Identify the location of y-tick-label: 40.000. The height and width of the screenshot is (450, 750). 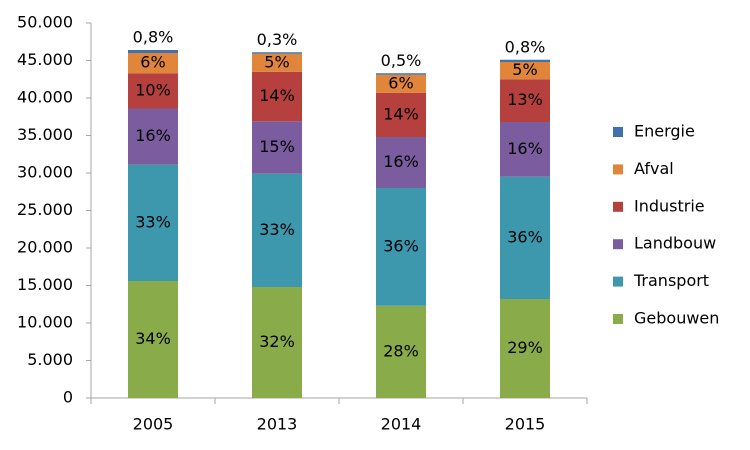
(45, 97).